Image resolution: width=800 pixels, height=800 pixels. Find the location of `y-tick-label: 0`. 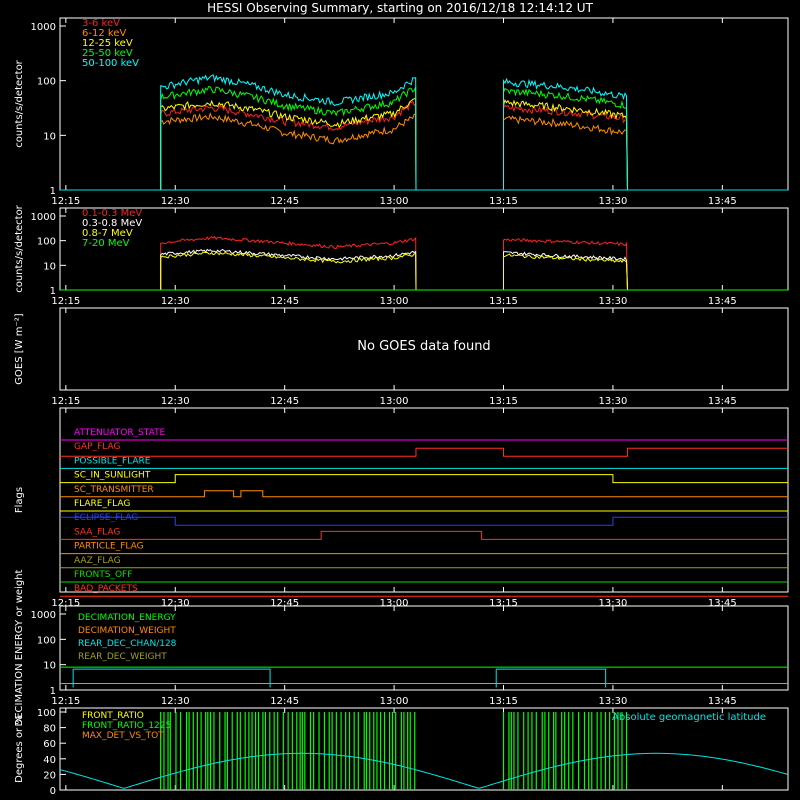

y-tick-label: 0 is located at coordinates (53, 791).